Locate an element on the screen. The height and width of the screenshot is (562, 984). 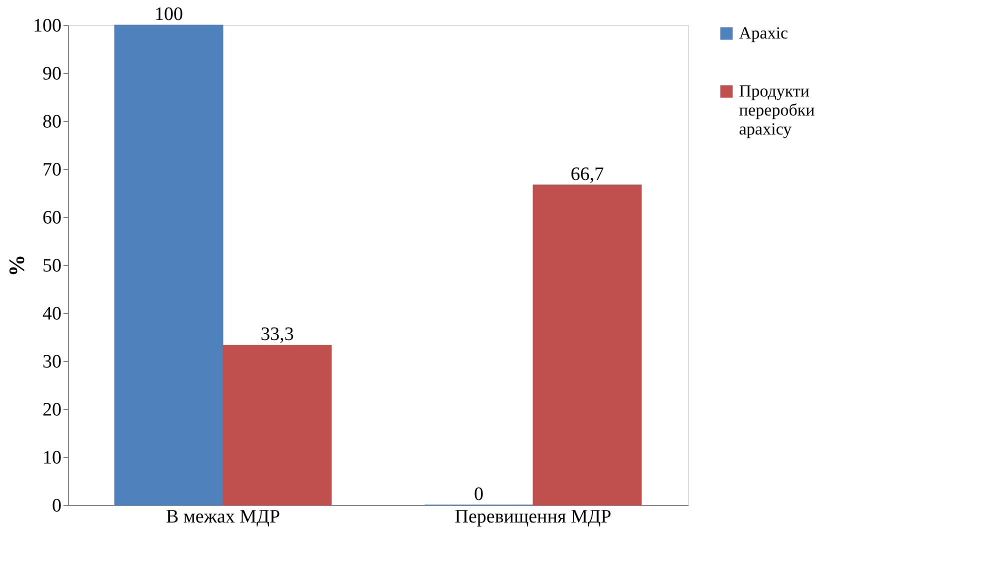
data-label: 33,3 is located at coordinates (277, 335).